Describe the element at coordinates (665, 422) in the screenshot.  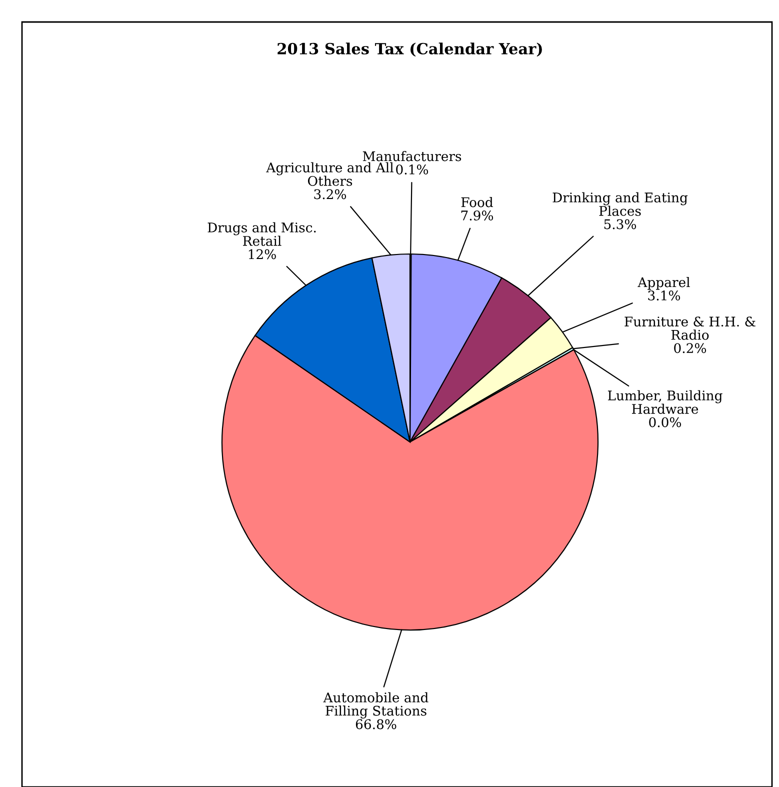
I see `text: 0.0%` at that location.